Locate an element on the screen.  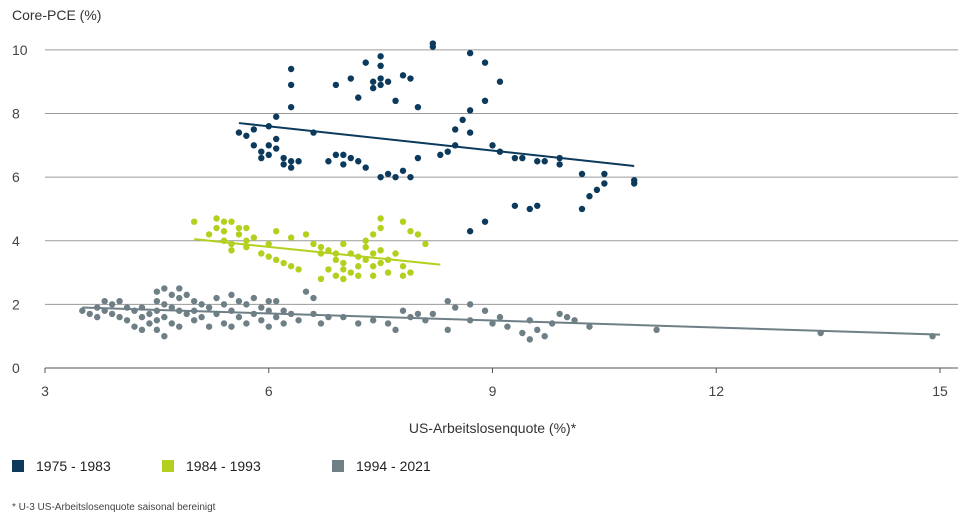
legend-item: 1984 - 1993 is located at coordinates (247, 466).